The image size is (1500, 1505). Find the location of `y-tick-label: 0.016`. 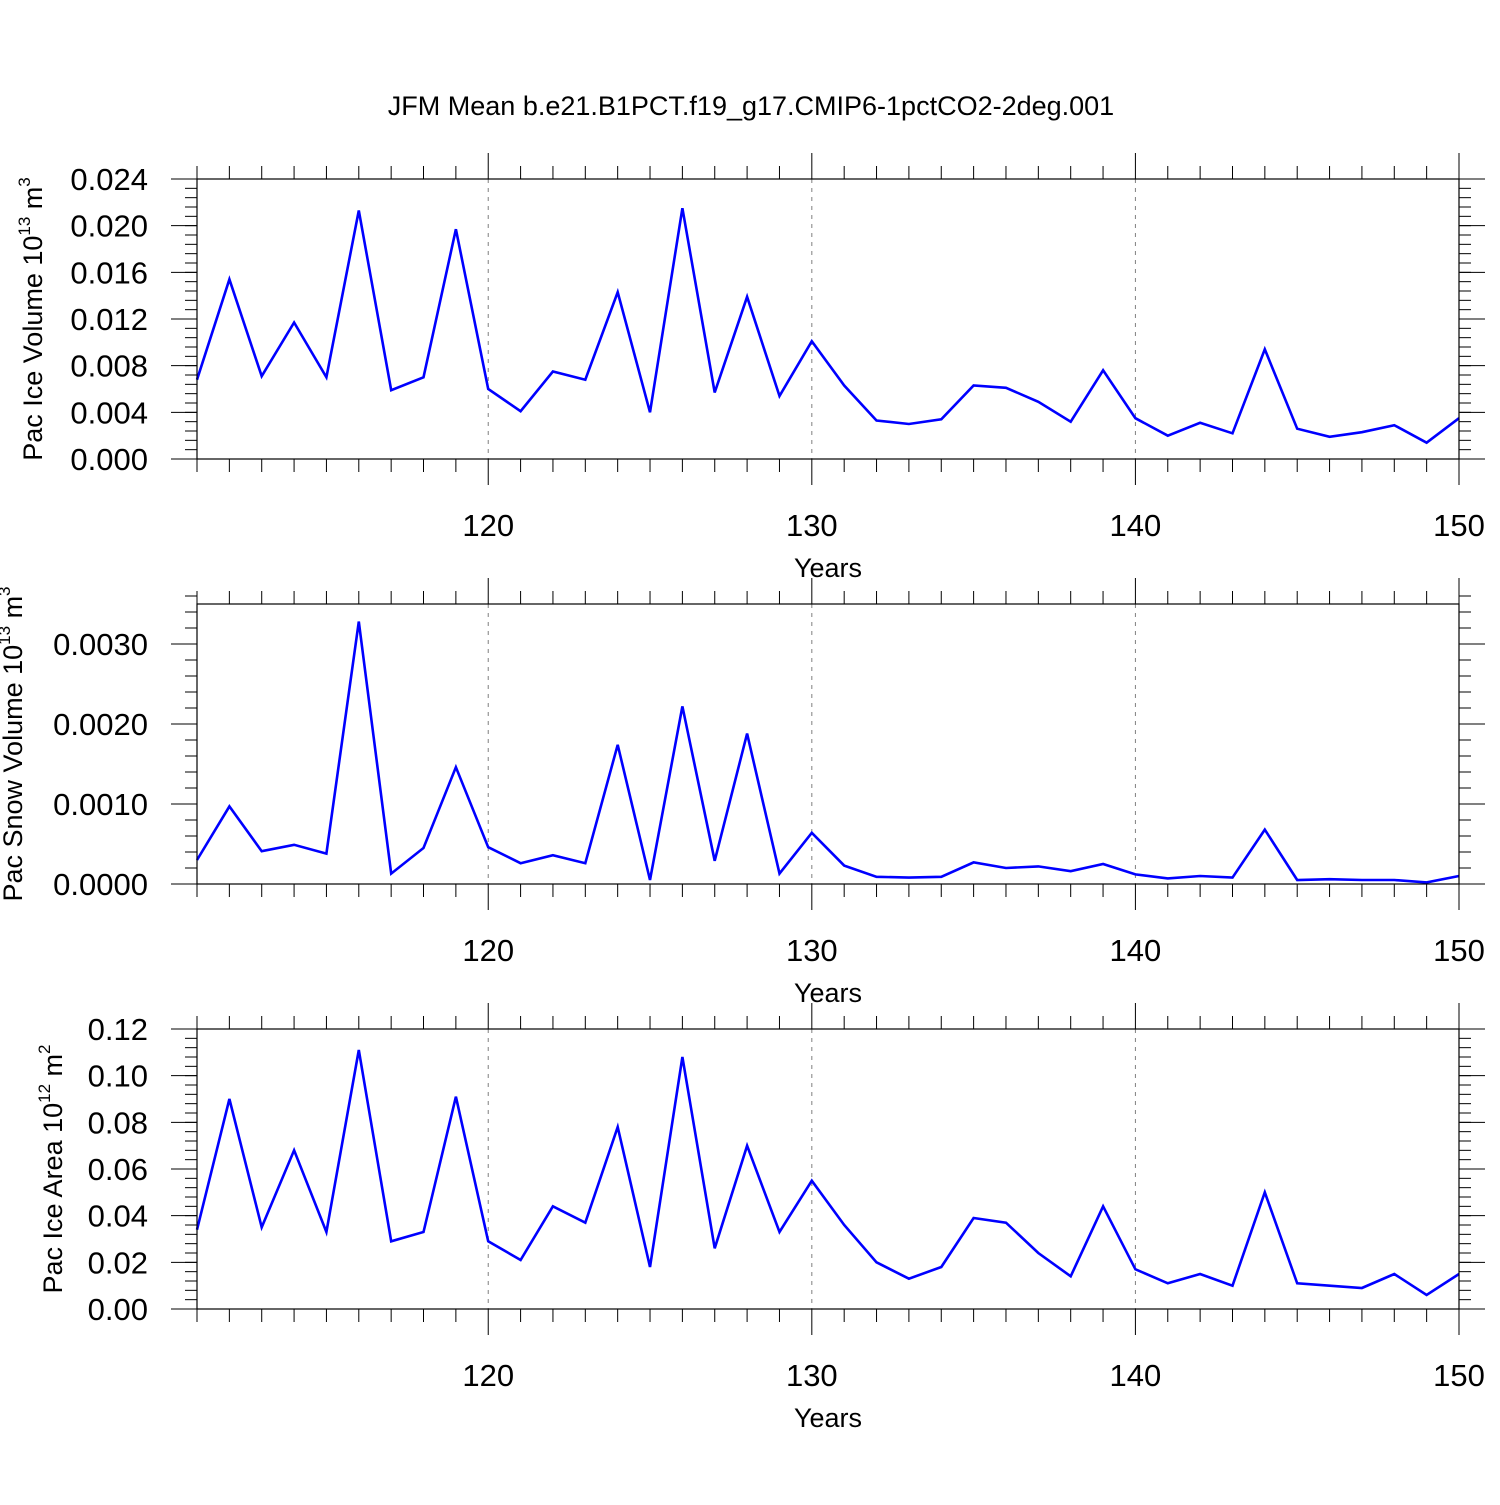

y-tick-label: 0.016 is located at coordinates (109, 272).